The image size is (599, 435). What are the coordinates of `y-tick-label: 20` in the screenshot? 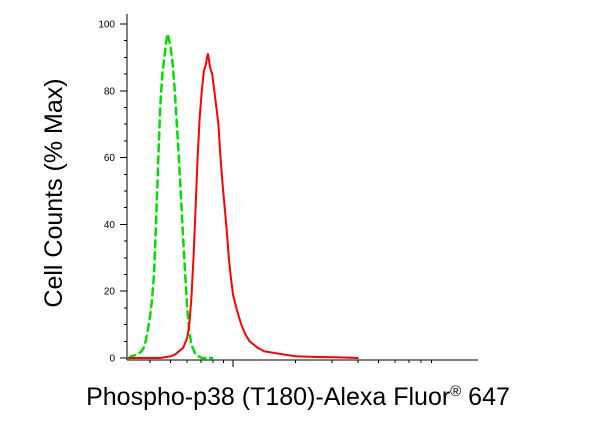 It's located at (110, 292).